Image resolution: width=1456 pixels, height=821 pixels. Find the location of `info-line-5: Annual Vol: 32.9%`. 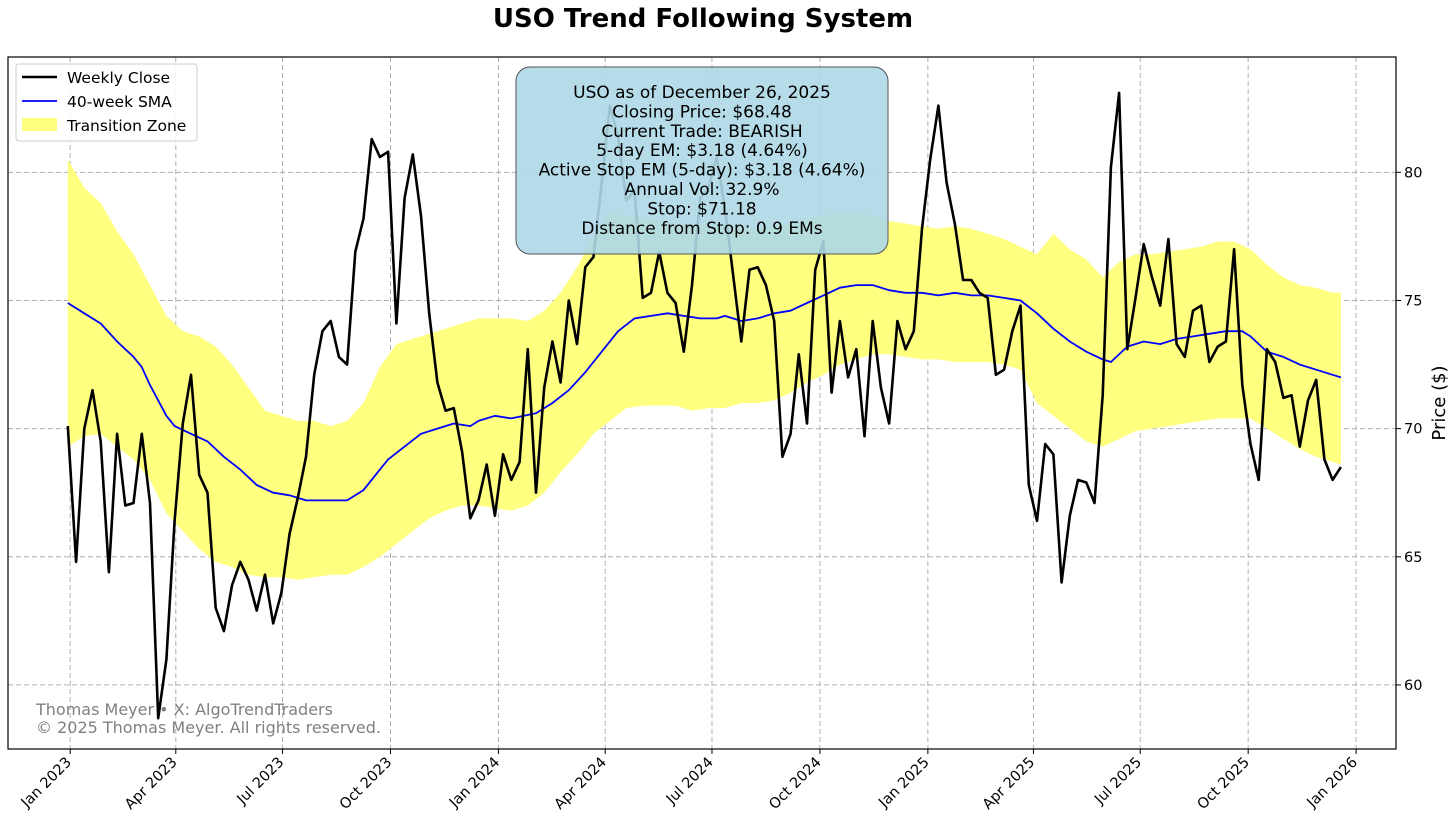

info-line-5: Annual Vol: 32.9% is located at coordinates (701, 190).